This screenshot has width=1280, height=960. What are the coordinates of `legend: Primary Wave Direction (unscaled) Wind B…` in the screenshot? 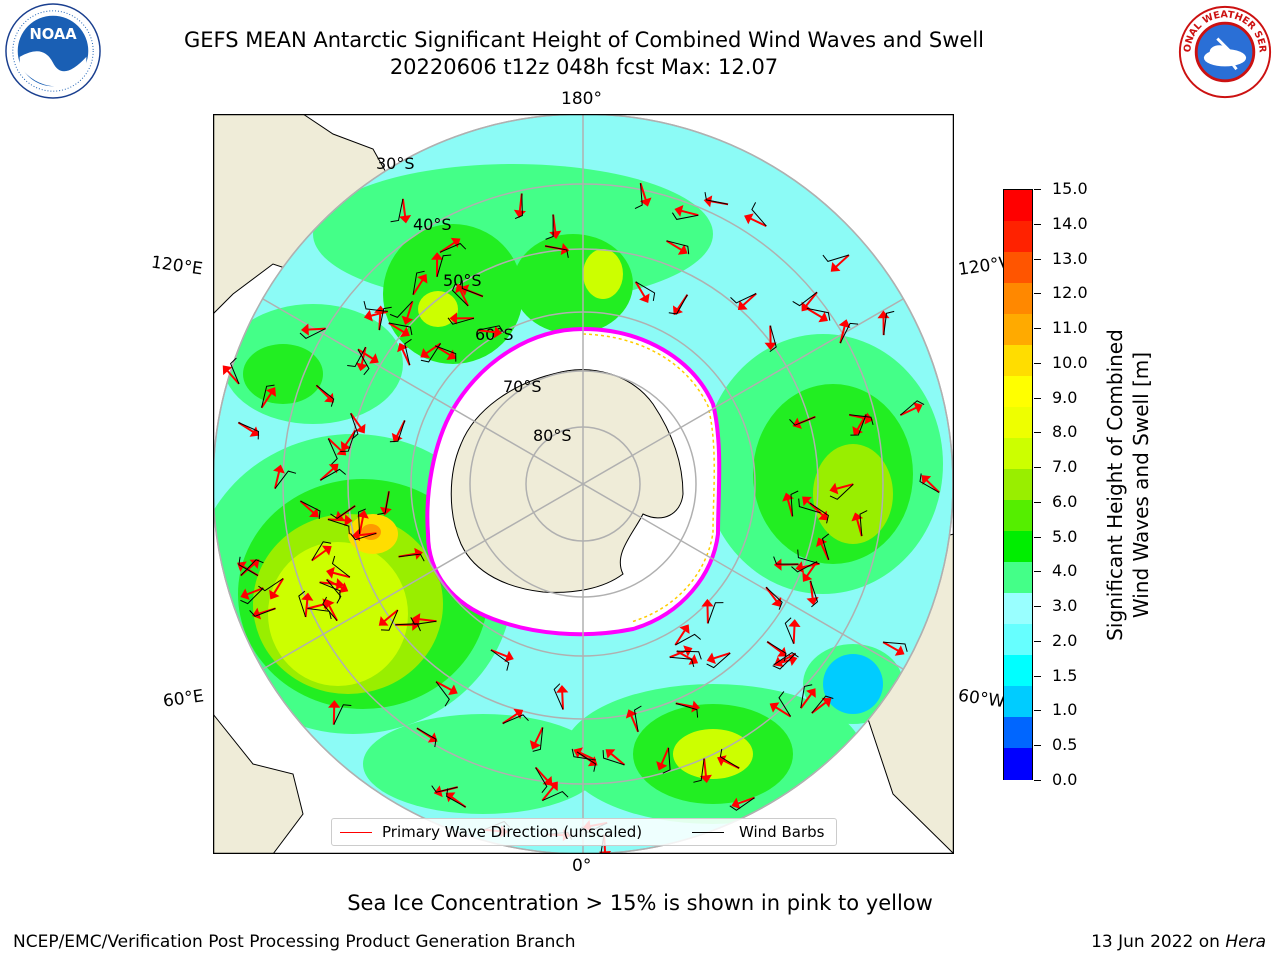 It's located at (584, 832).